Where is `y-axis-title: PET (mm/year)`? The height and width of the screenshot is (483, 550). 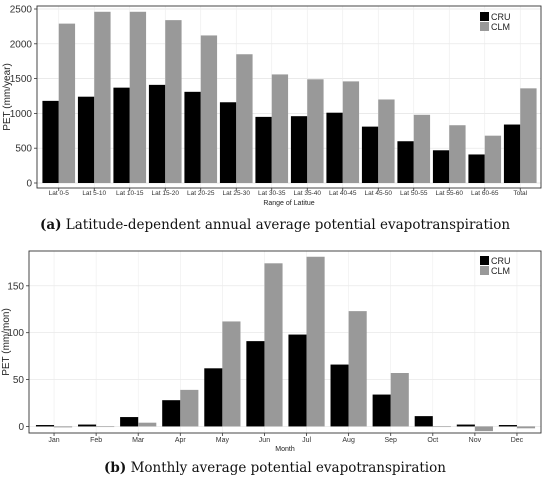 y-axis-title: PET (mm/year) is located at coordinates (7, 97).